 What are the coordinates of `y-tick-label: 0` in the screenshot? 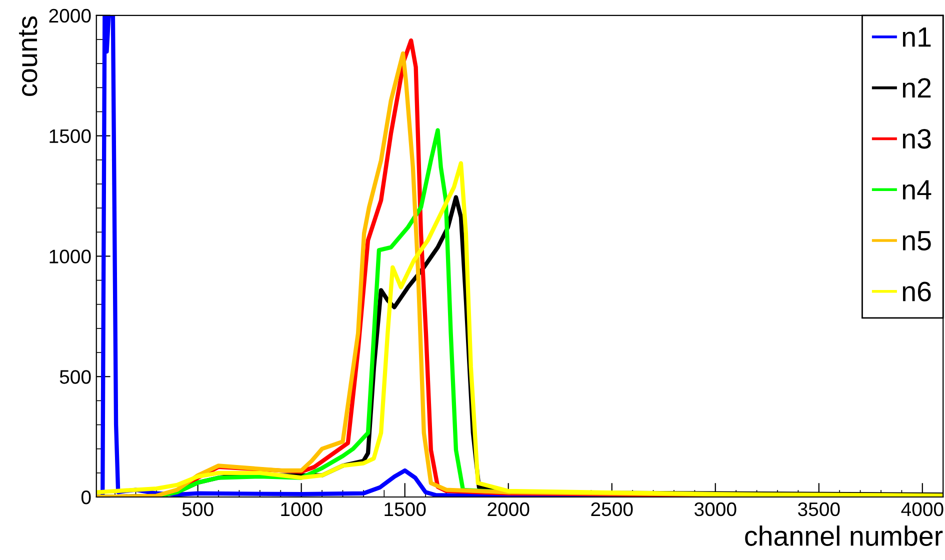 It's located at (86, 497).